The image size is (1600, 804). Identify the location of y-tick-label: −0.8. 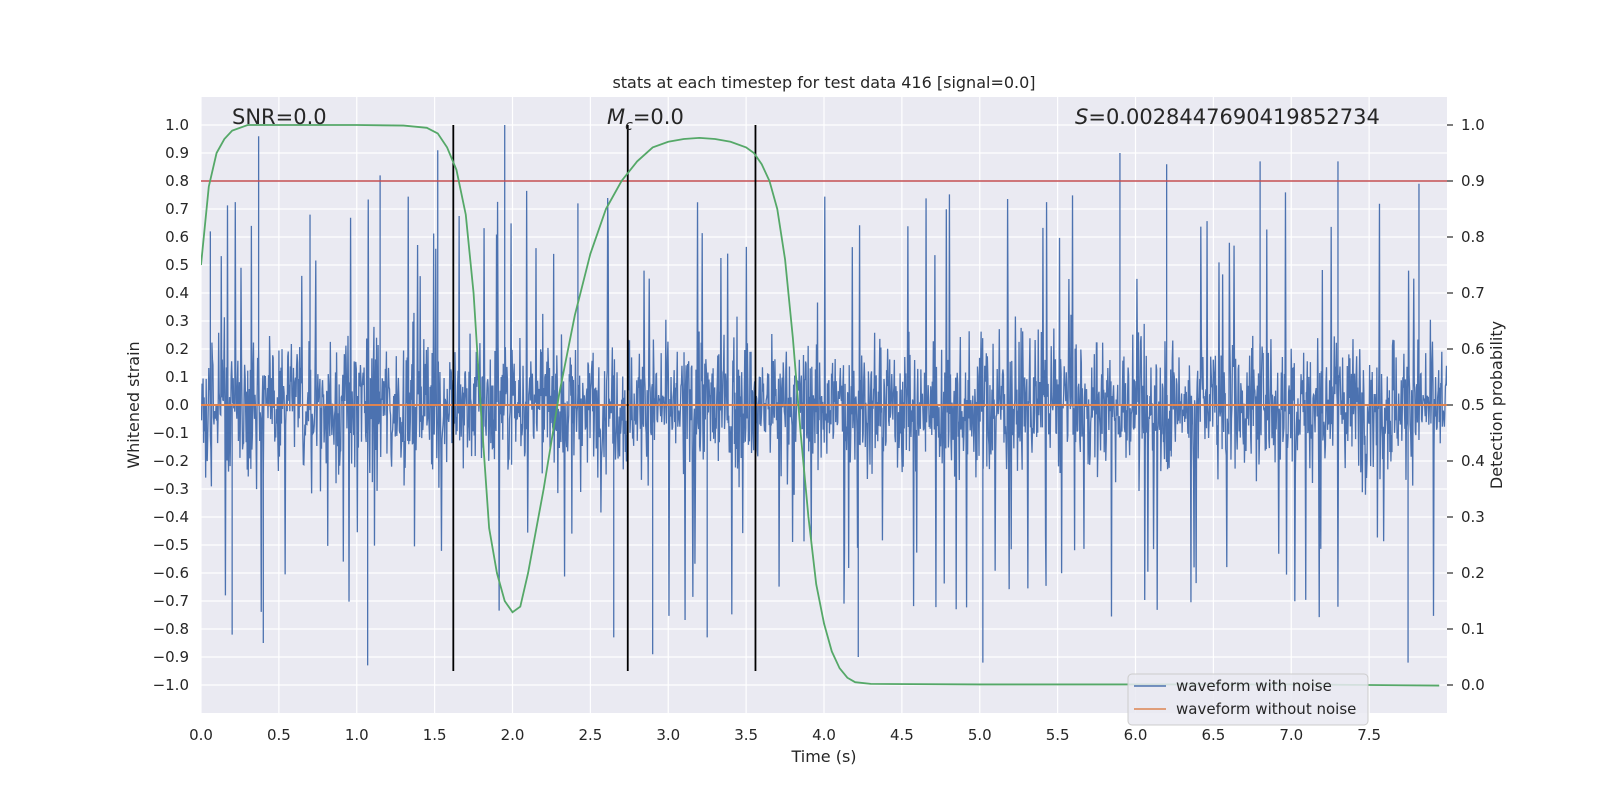
(171, 629).